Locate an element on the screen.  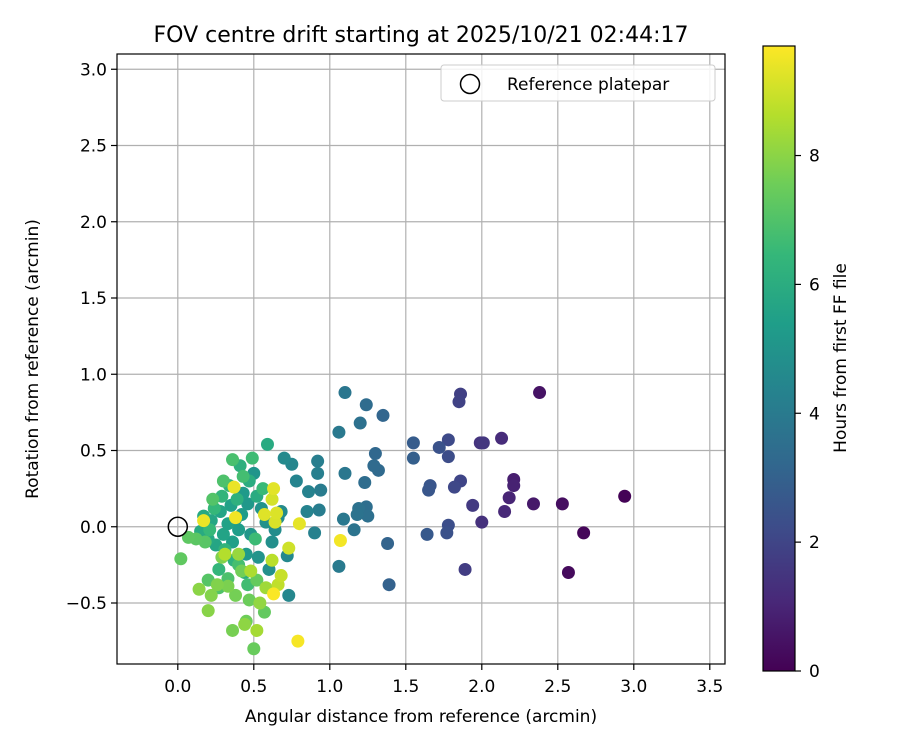
y-tick-label: 1.0 is located at coordinates (93, 375).